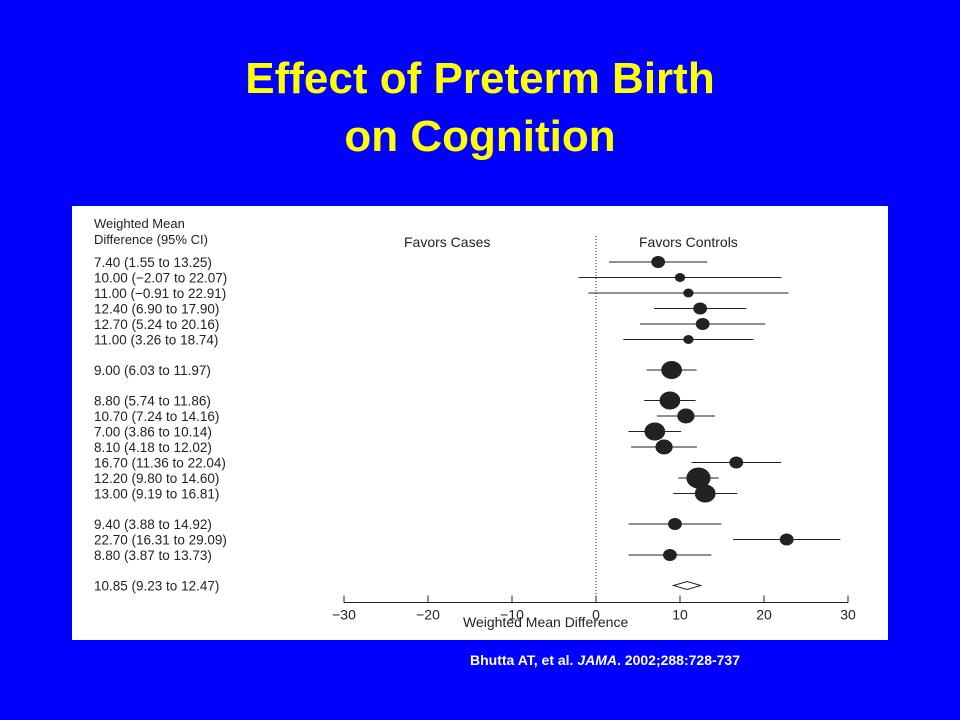  I want to click on study-estimate-label: 9.00 (6.03 to 11.97), so click(152, 370).